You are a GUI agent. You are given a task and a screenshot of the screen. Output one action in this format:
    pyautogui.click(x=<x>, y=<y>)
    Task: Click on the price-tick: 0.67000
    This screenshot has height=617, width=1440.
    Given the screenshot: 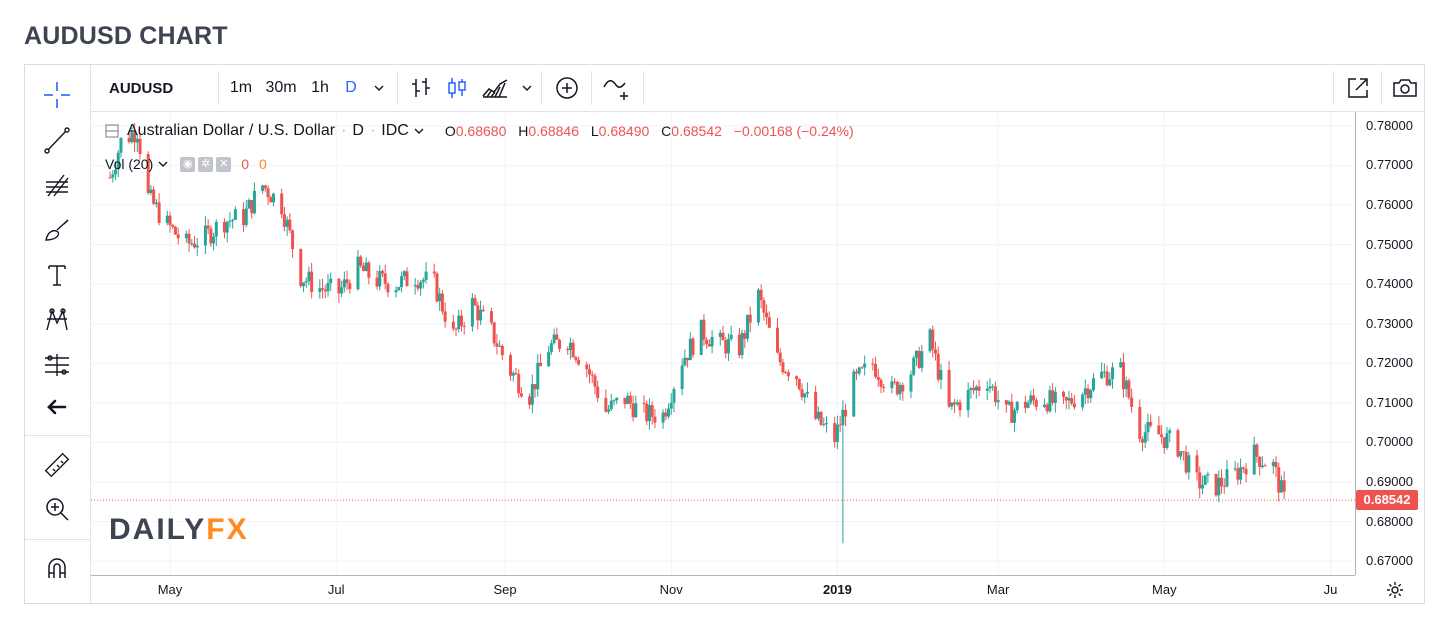 What is the action you would take?
    pyautogui.click(x=1389, y=561)
    